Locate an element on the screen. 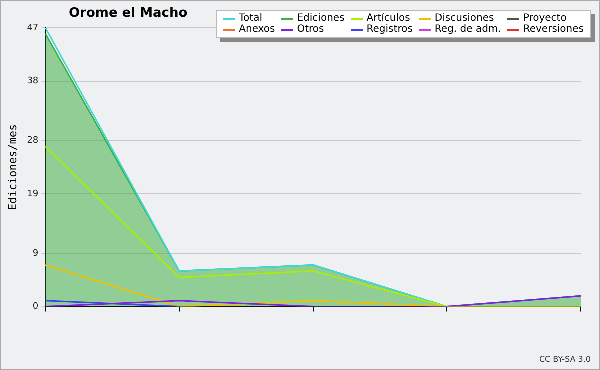 The image size is (600, 370). chart-title: Orome el Macho is located at coordinates (128, 13).